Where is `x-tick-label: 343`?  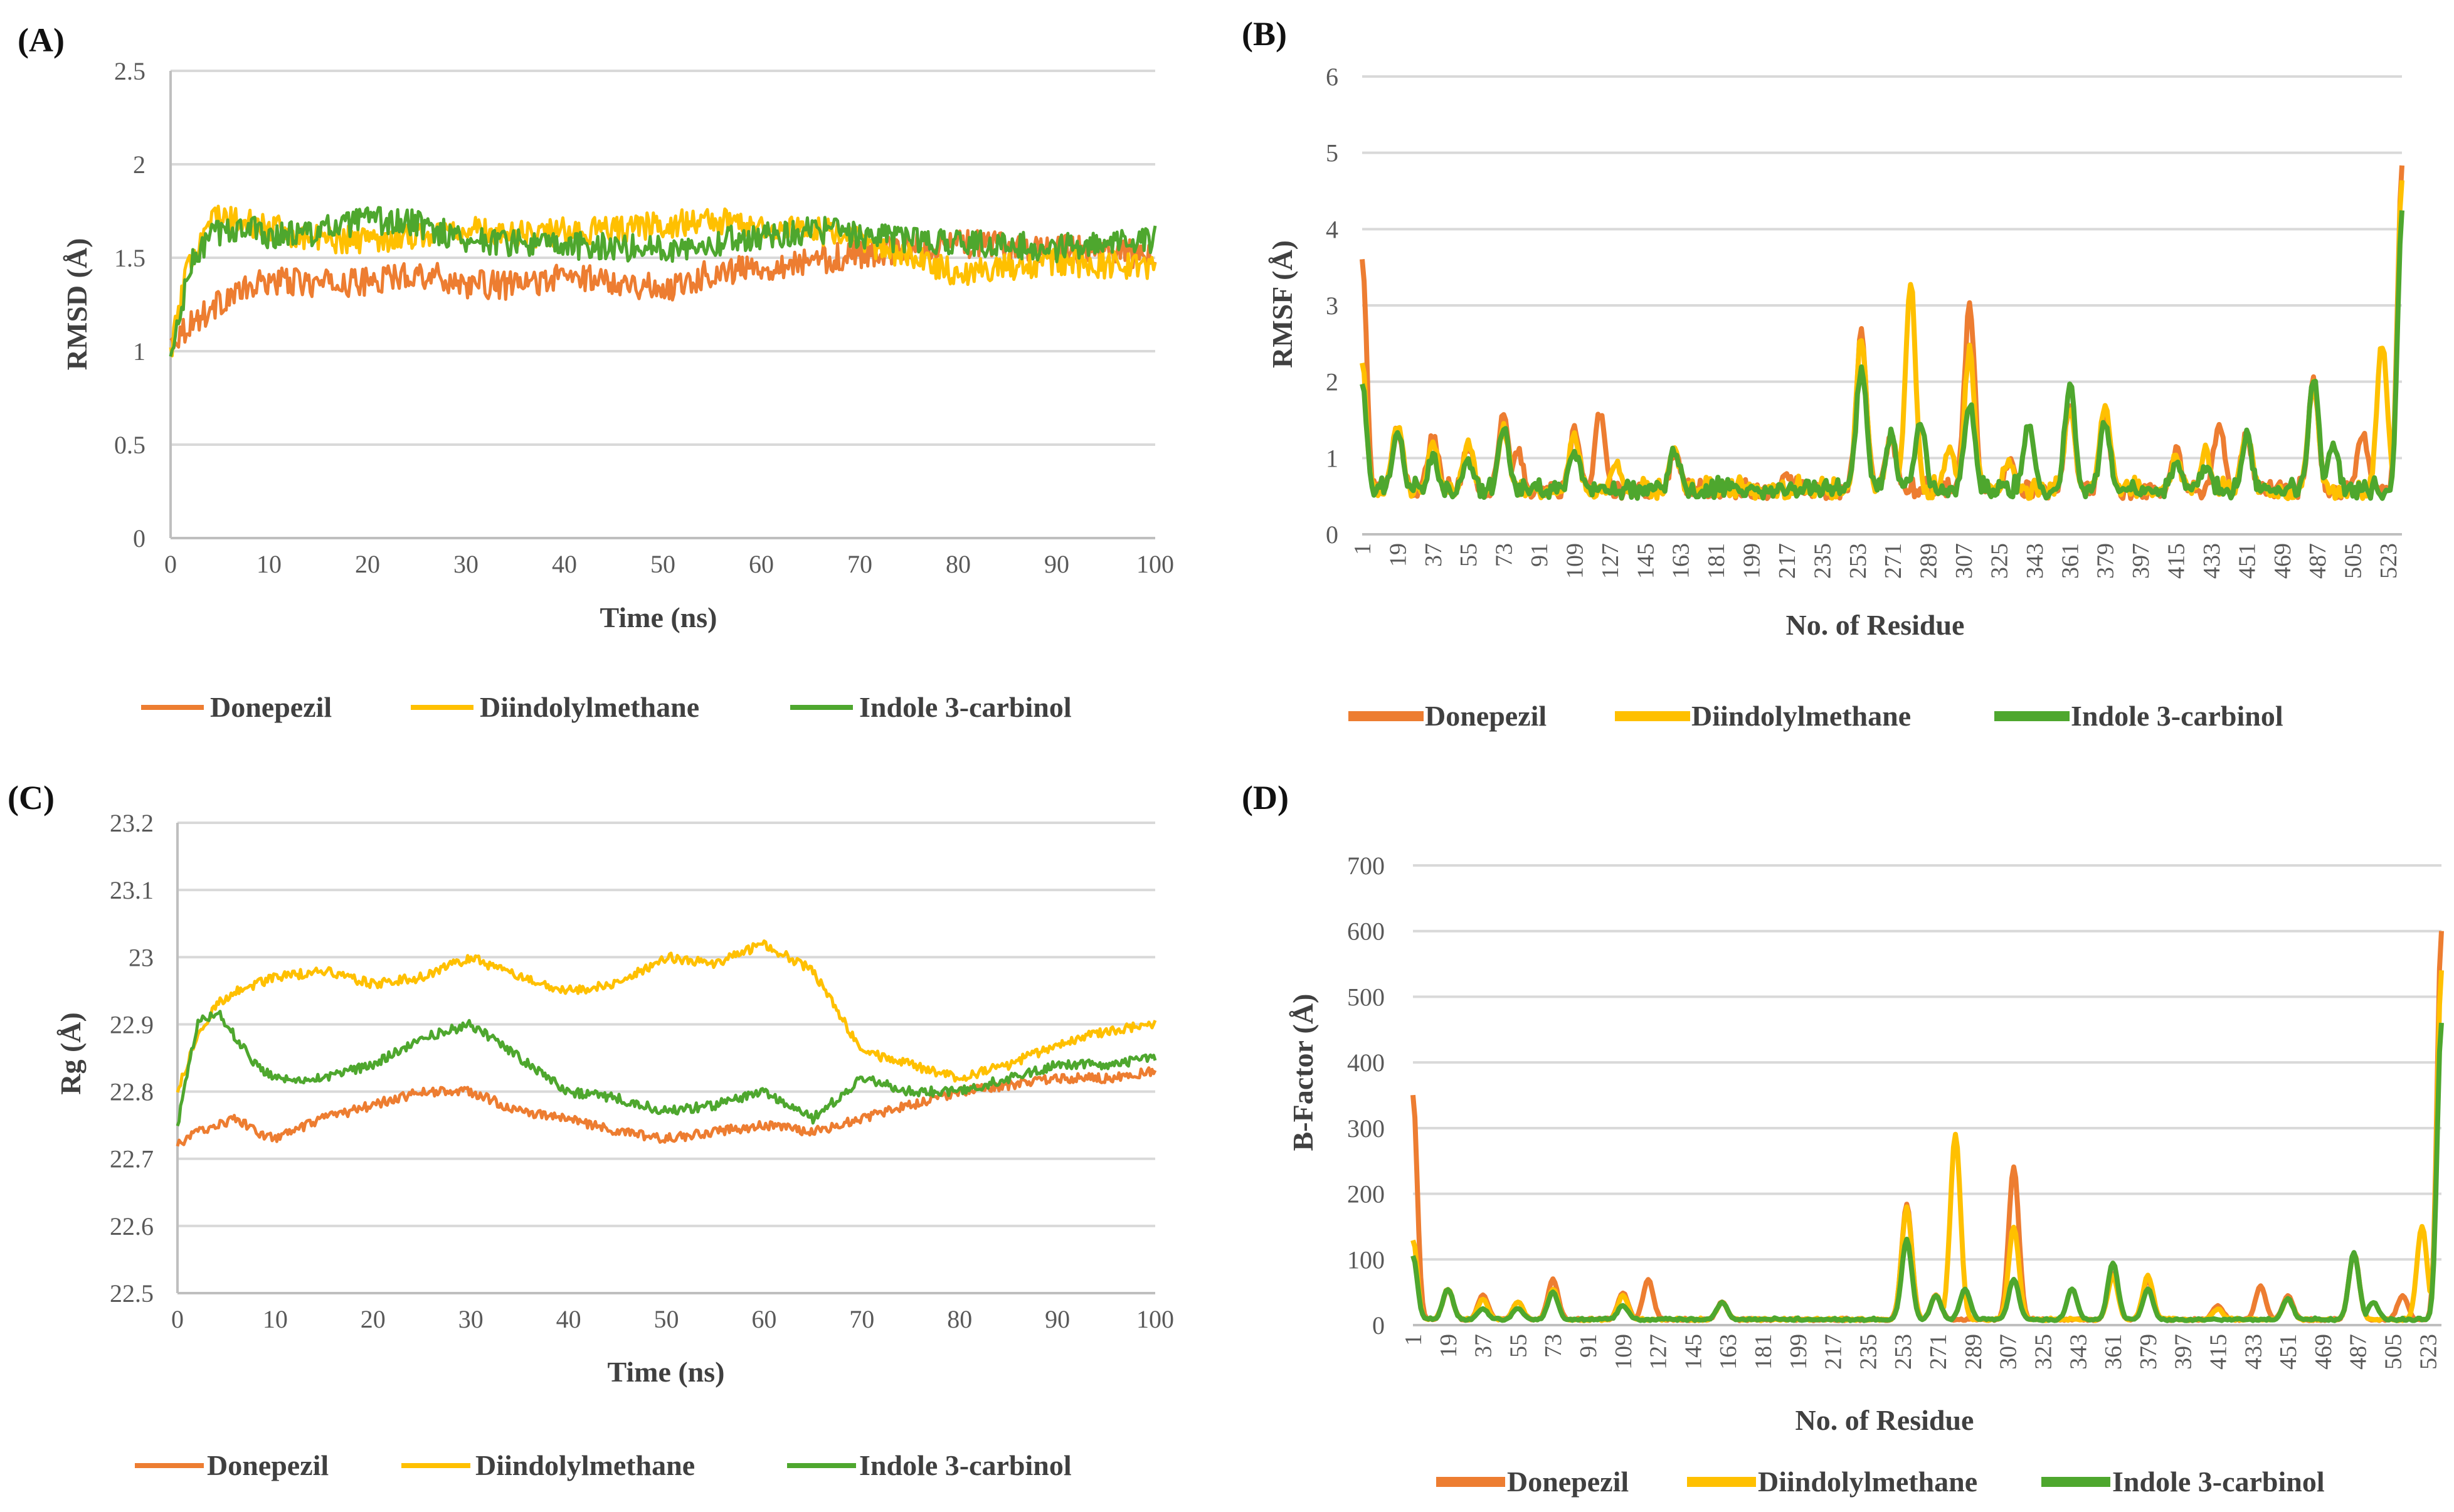 x-tick-label: 343 is located at coordinates (2078, 1352).